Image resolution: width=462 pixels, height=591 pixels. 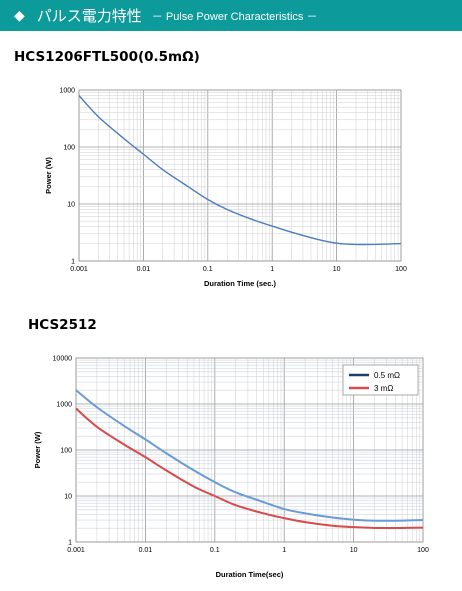 What do you see at coordinates (387, 375) in the screenshot?
I see `legend-label: 0.5 mΩ` at bounding box center [387, 375].